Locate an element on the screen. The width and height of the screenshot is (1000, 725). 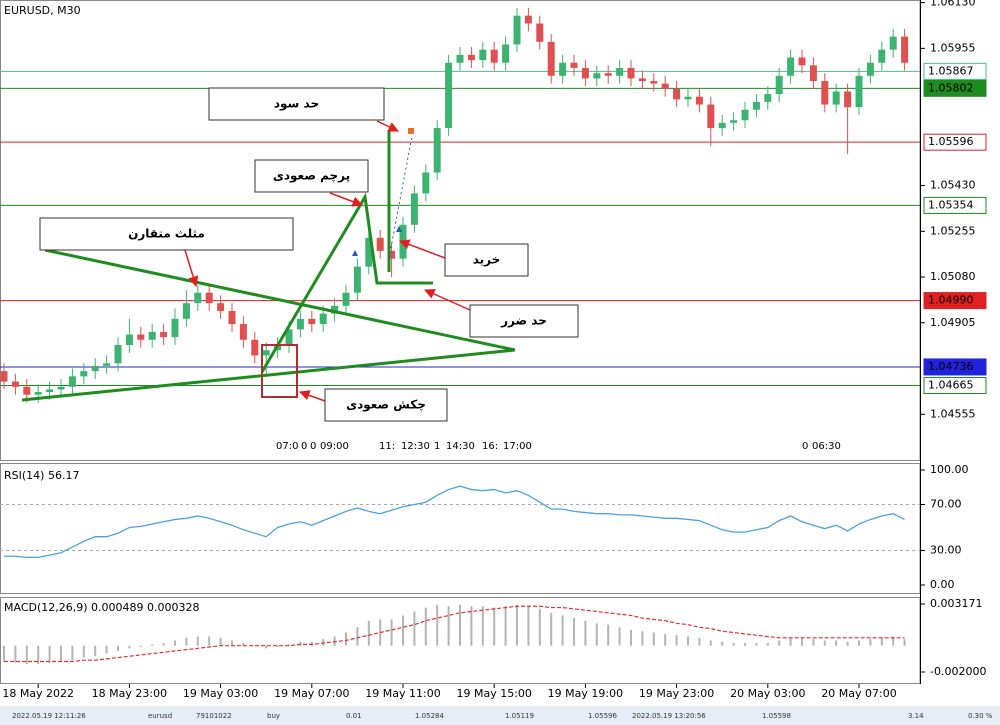
tp-marker is located at coordinates (411, 131).